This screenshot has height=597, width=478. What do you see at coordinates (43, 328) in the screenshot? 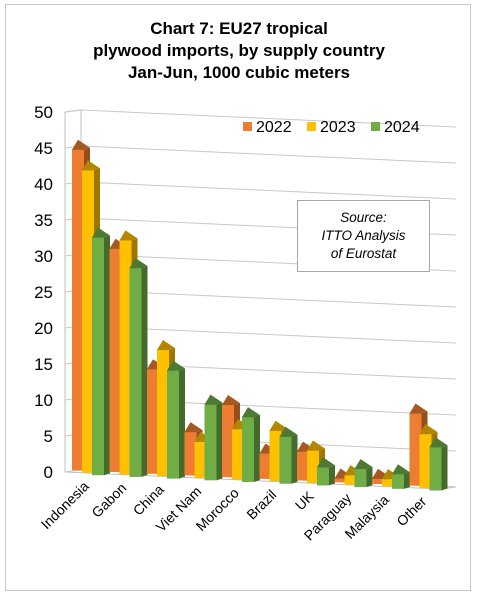
I see `y-tick-label: 20` at bounding box center [43, 328].